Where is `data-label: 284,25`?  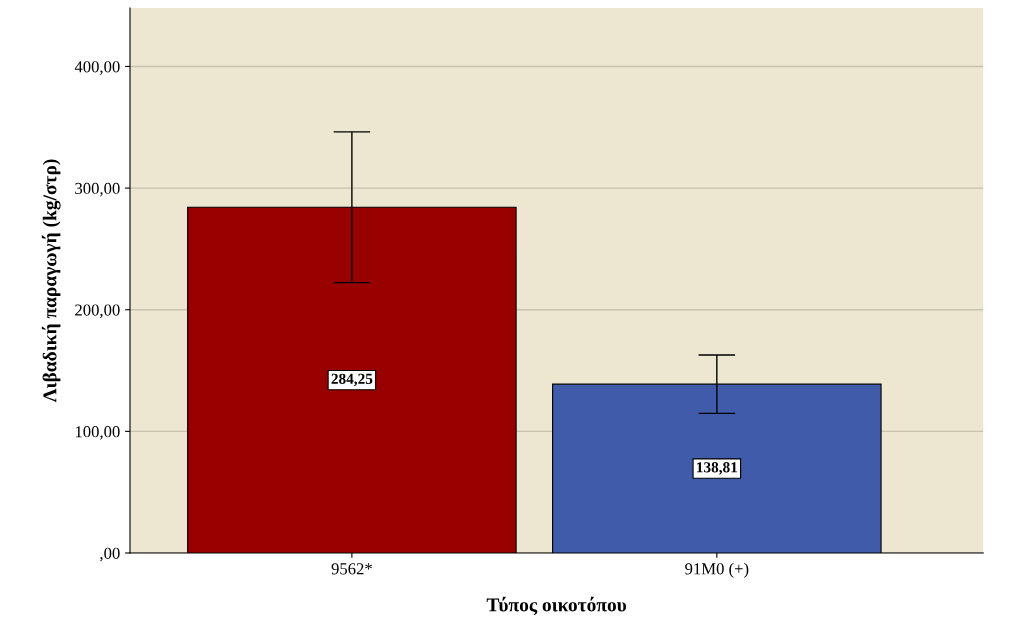
data-label: 284,25 is located at coordinates (352, 380).